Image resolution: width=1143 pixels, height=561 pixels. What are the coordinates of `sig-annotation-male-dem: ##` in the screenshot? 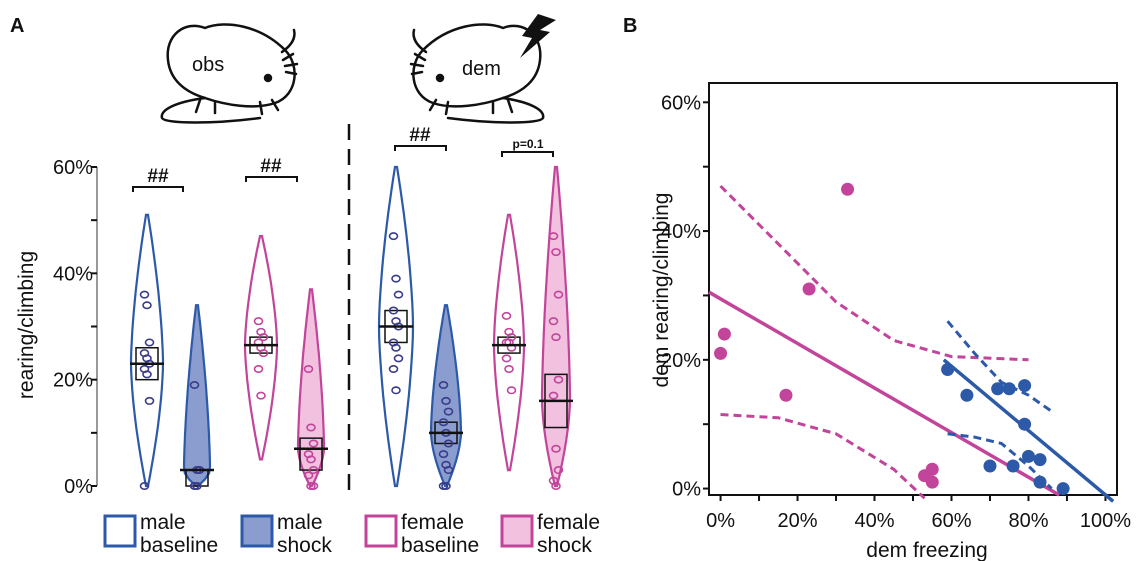 It's located at (420, 135).